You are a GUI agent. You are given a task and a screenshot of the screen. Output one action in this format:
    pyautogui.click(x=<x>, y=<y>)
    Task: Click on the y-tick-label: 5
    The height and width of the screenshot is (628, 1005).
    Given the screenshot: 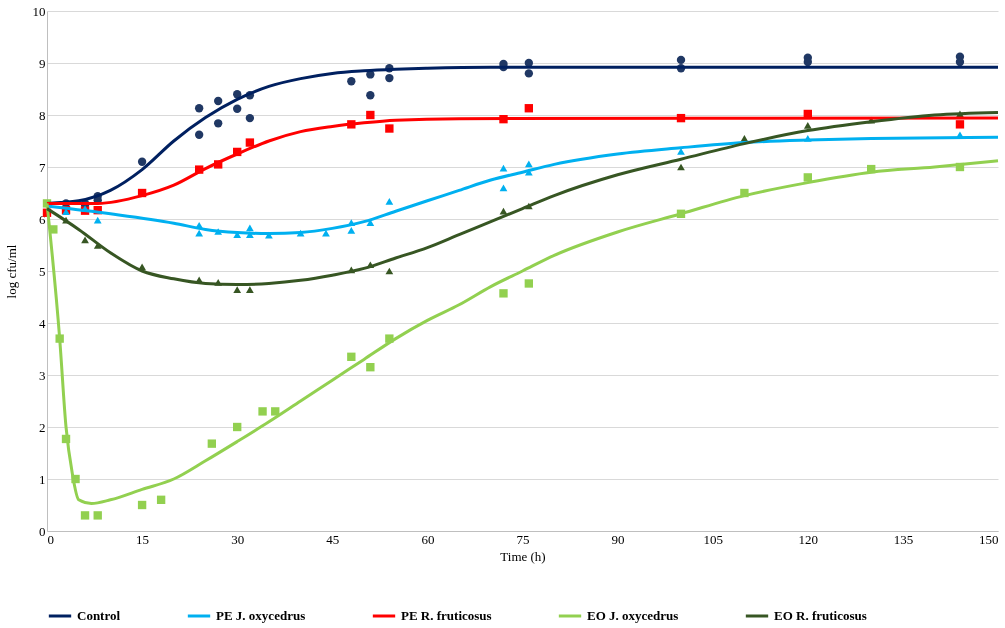 What is the action you would take?
    pyautogui.click(x=42, y=271)
    